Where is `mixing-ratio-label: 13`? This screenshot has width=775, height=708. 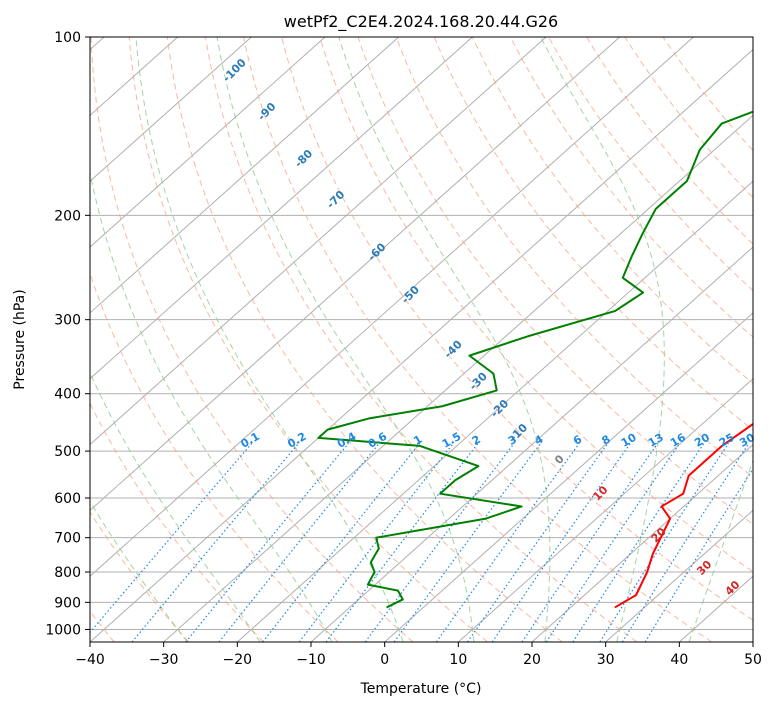 mixing-ratio-label: 13 is located at coordinates (656, 440).